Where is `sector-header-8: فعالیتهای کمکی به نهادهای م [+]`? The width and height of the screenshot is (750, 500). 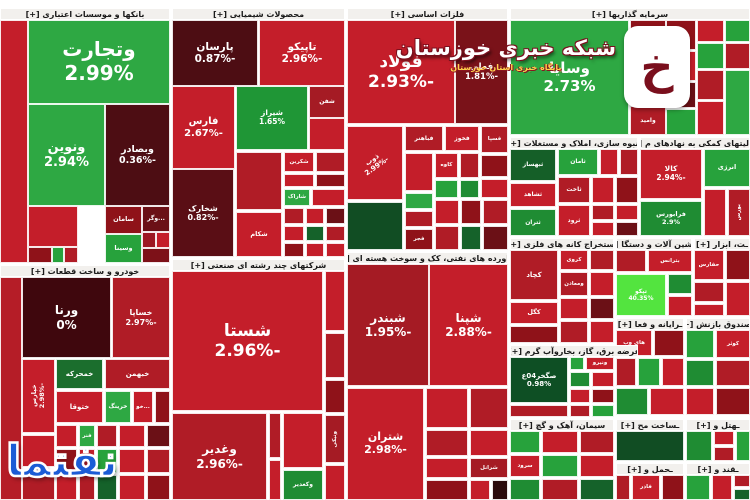 sector-header-8: فعالیتهای کمکی به نهادهای م [+] is located at coordinates (695, 143).